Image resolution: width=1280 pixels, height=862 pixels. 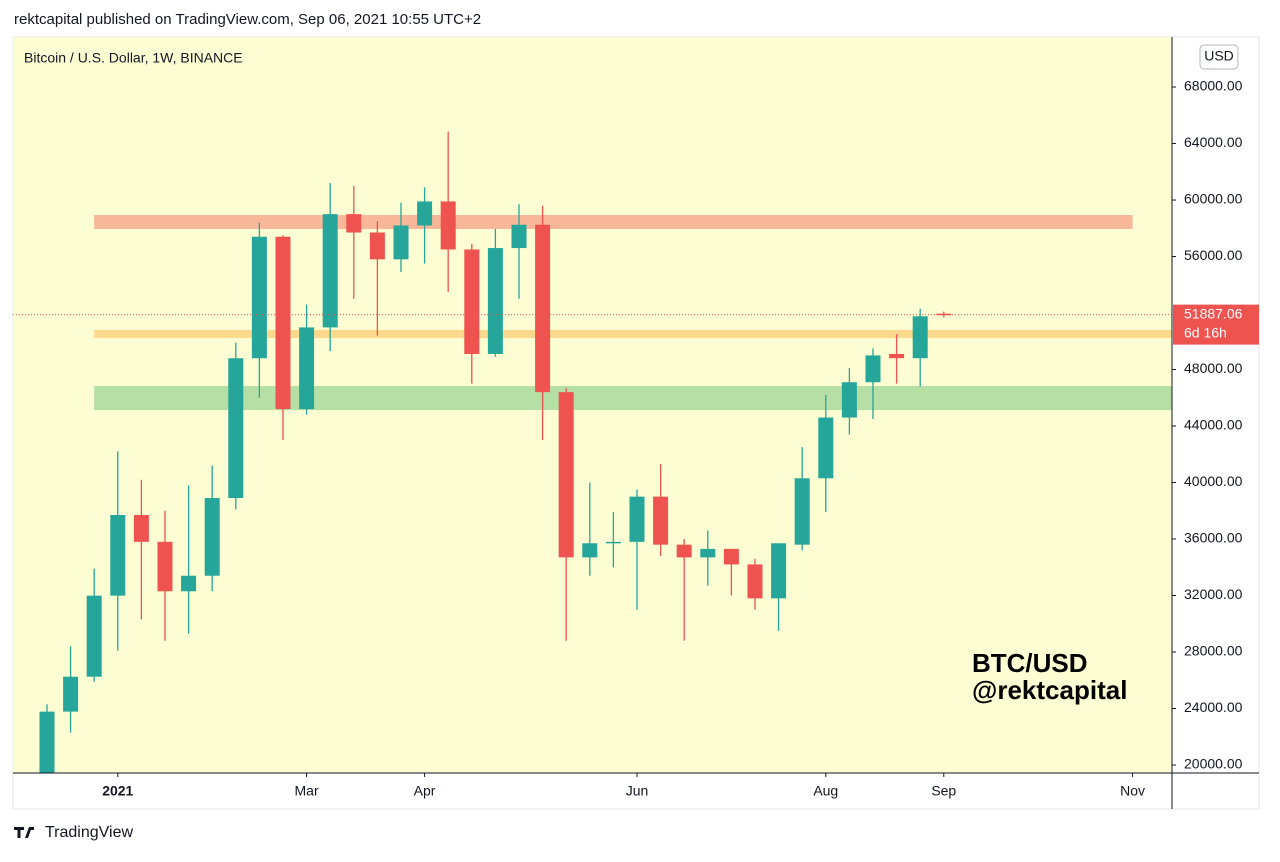 I want to click on footer: TradingView, so click(x=89, y=832).